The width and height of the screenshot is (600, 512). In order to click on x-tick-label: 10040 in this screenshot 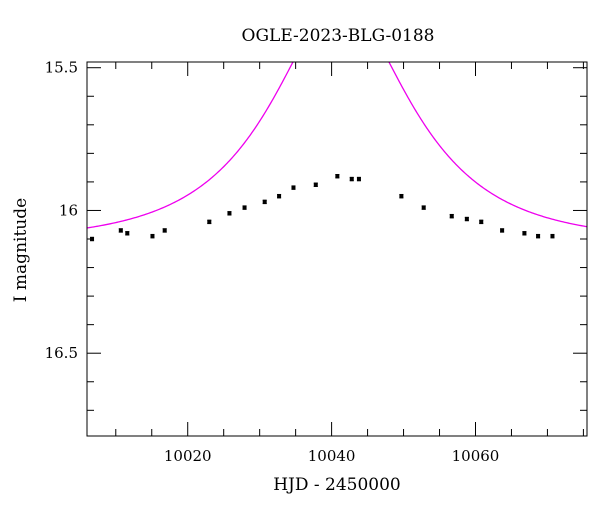, I will do `click(332, 456)`.